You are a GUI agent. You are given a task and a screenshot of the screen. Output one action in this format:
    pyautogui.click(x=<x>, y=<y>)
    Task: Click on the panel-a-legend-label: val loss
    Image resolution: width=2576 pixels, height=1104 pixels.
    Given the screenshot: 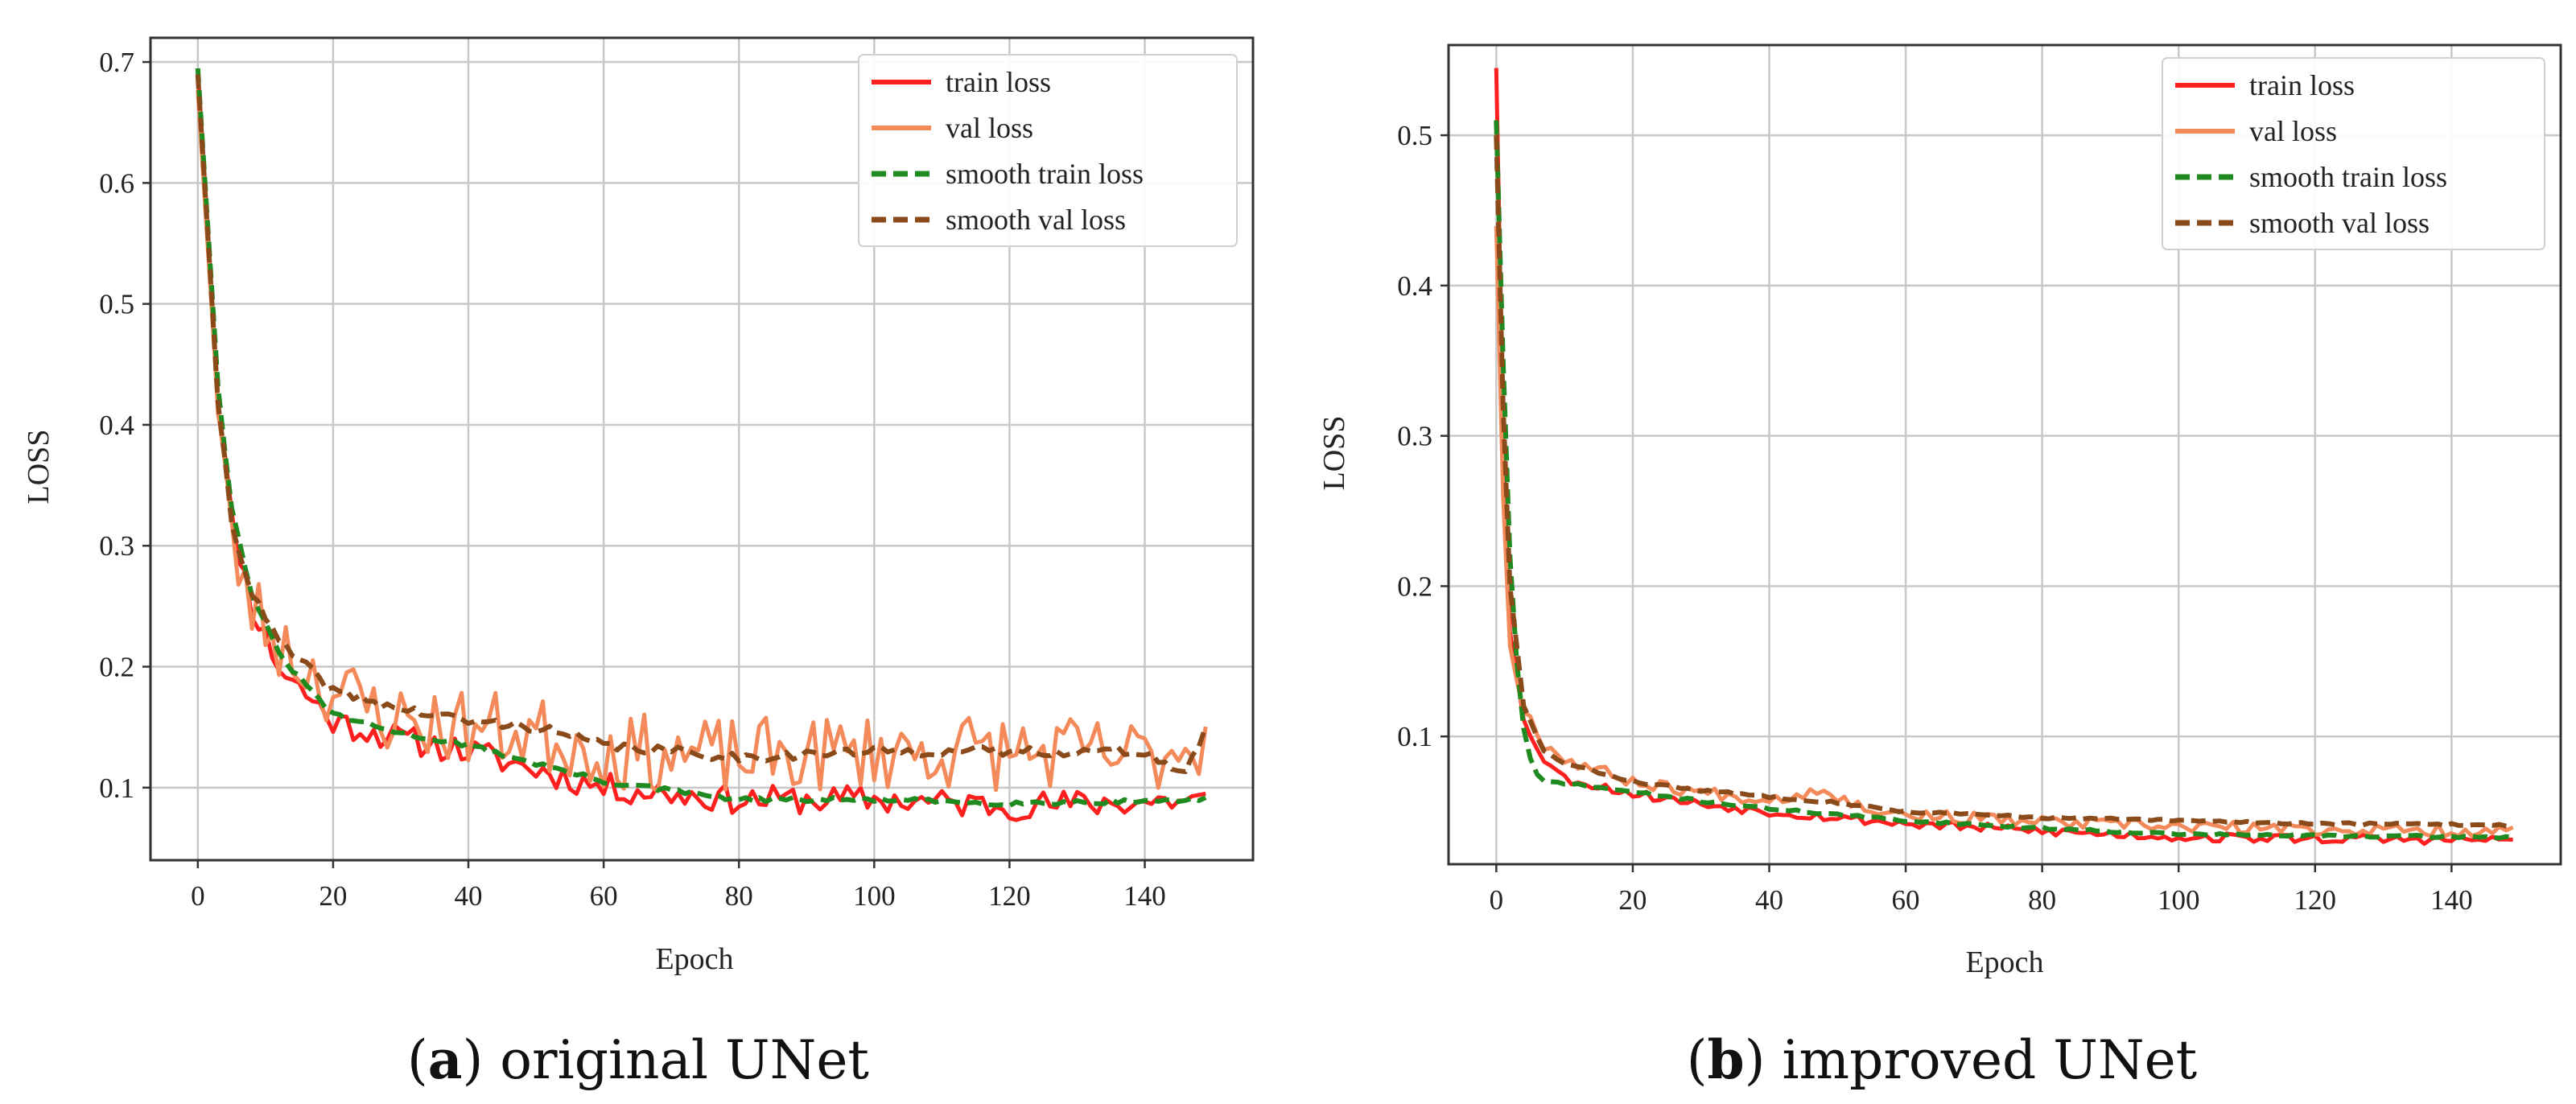 What is the action you would take?
    pyautogui.click(x=989, y=128)
    